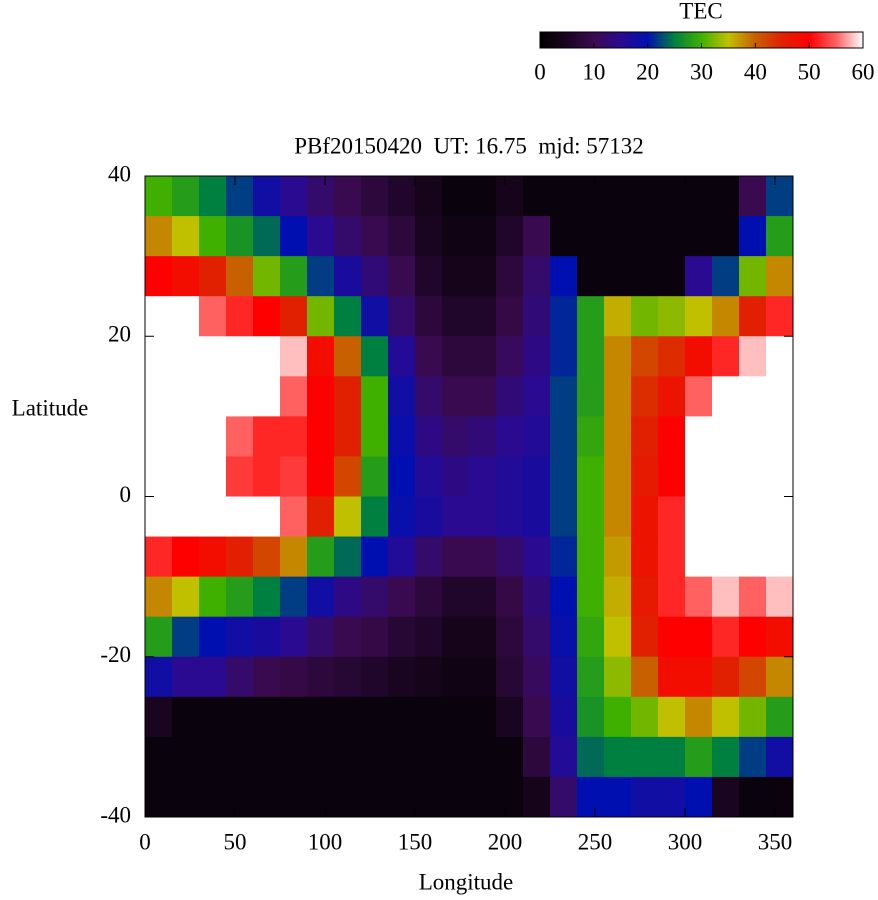 Image resolution: width=878 pixels, height=900 pixels. I want to click on colorbar-tick-label: 40, so click(755, 71).